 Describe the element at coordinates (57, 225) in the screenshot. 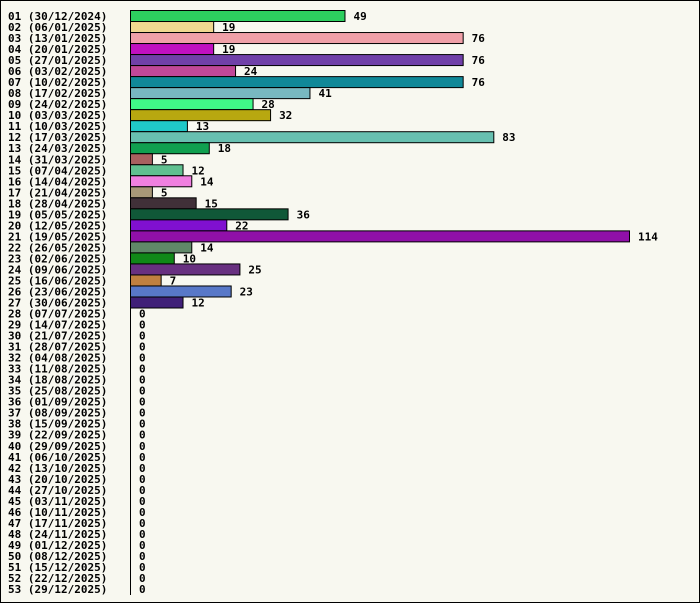

I see `category-label: 20 (12/05/2025)` at that location.